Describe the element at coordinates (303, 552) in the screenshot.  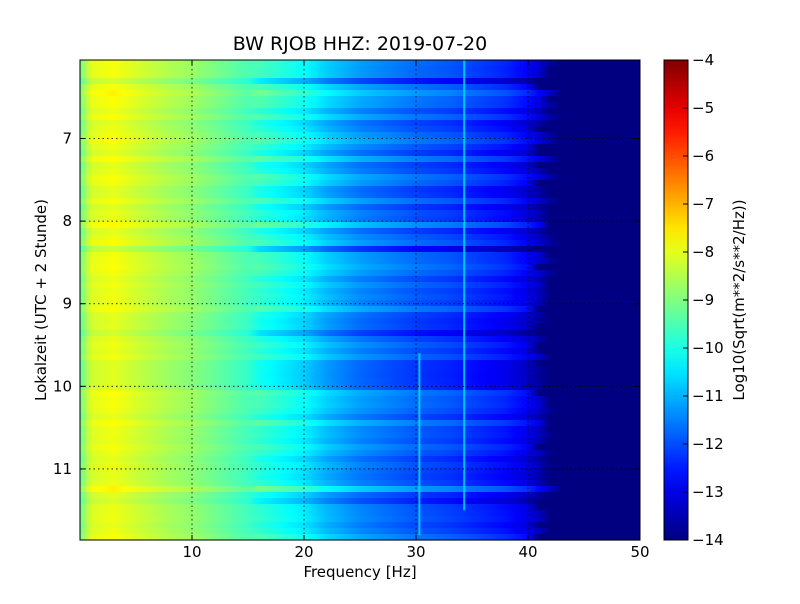
I see `x-tick-label: 20` at that location.